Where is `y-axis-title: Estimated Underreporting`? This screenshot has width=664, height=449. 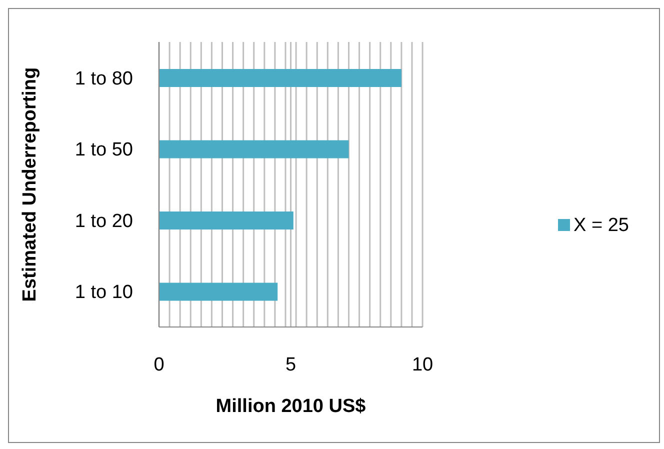 y-axis-title: Estimated Underreporting is located at coordinates (30, 184).